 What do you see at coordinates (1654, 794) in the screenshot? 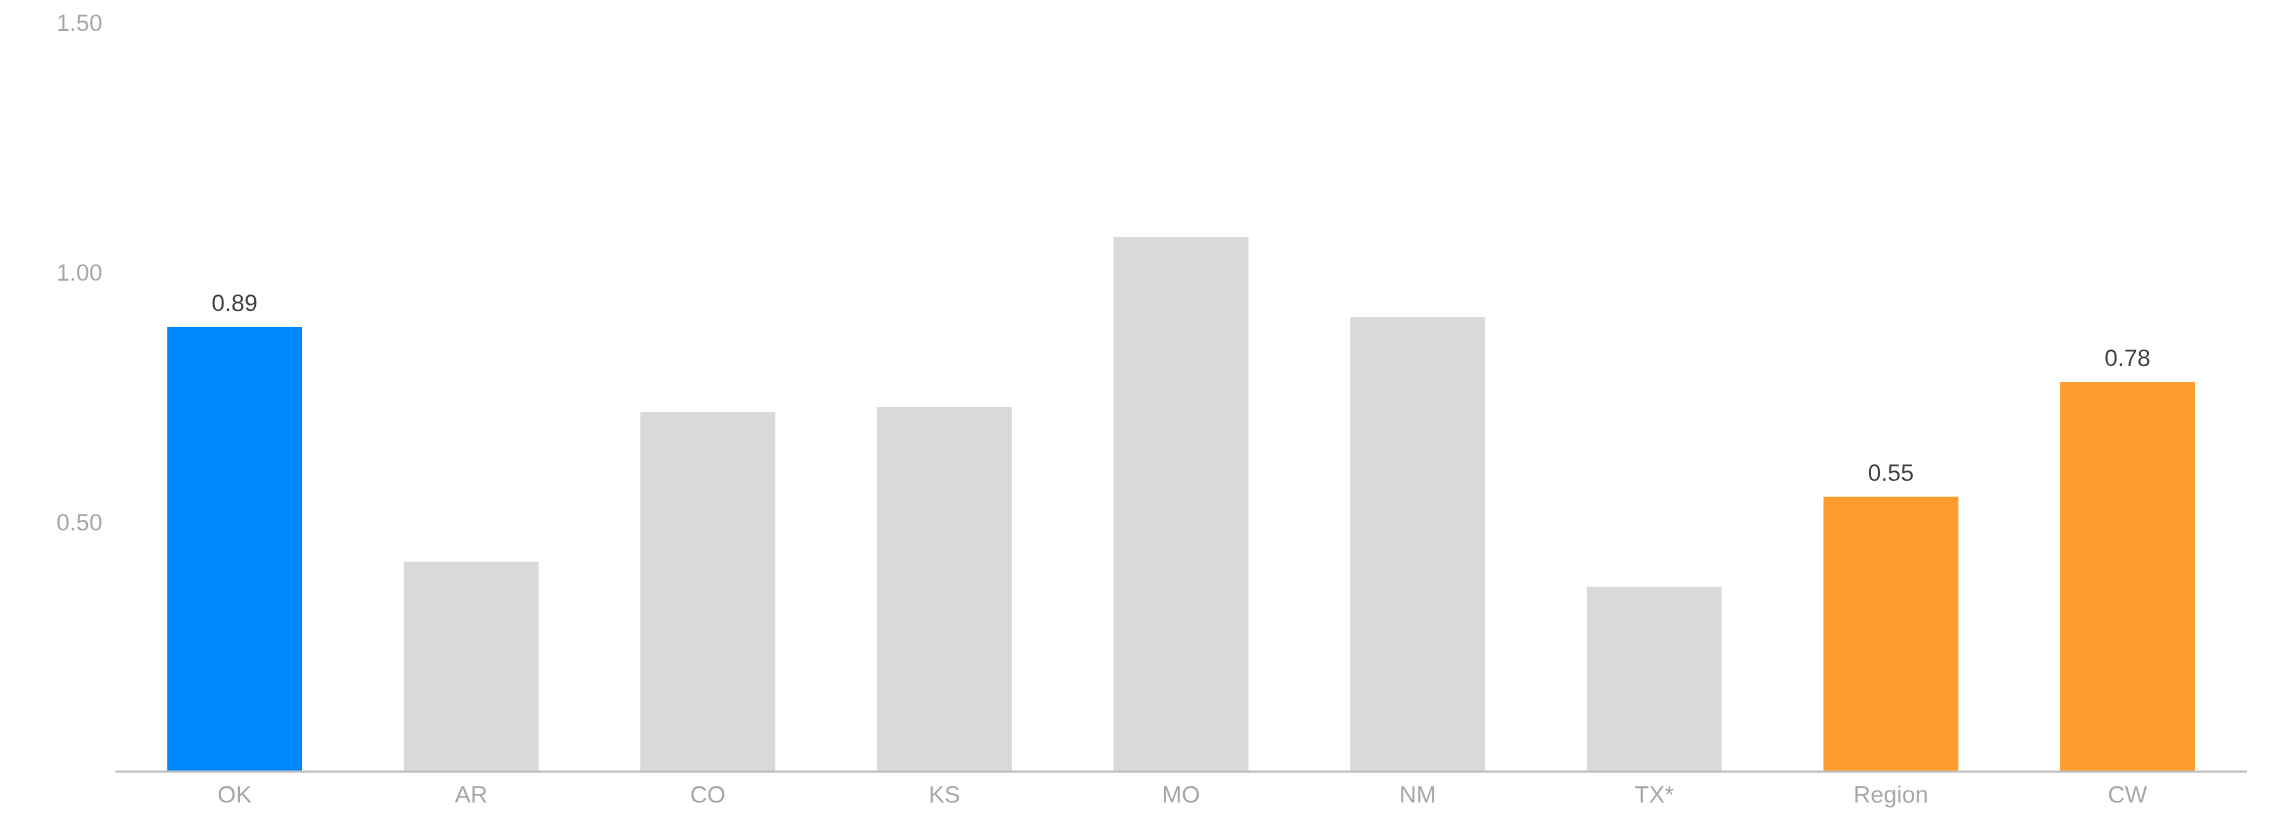
I see `x-tick-label: TX*` at bounding box center [1654, 794].